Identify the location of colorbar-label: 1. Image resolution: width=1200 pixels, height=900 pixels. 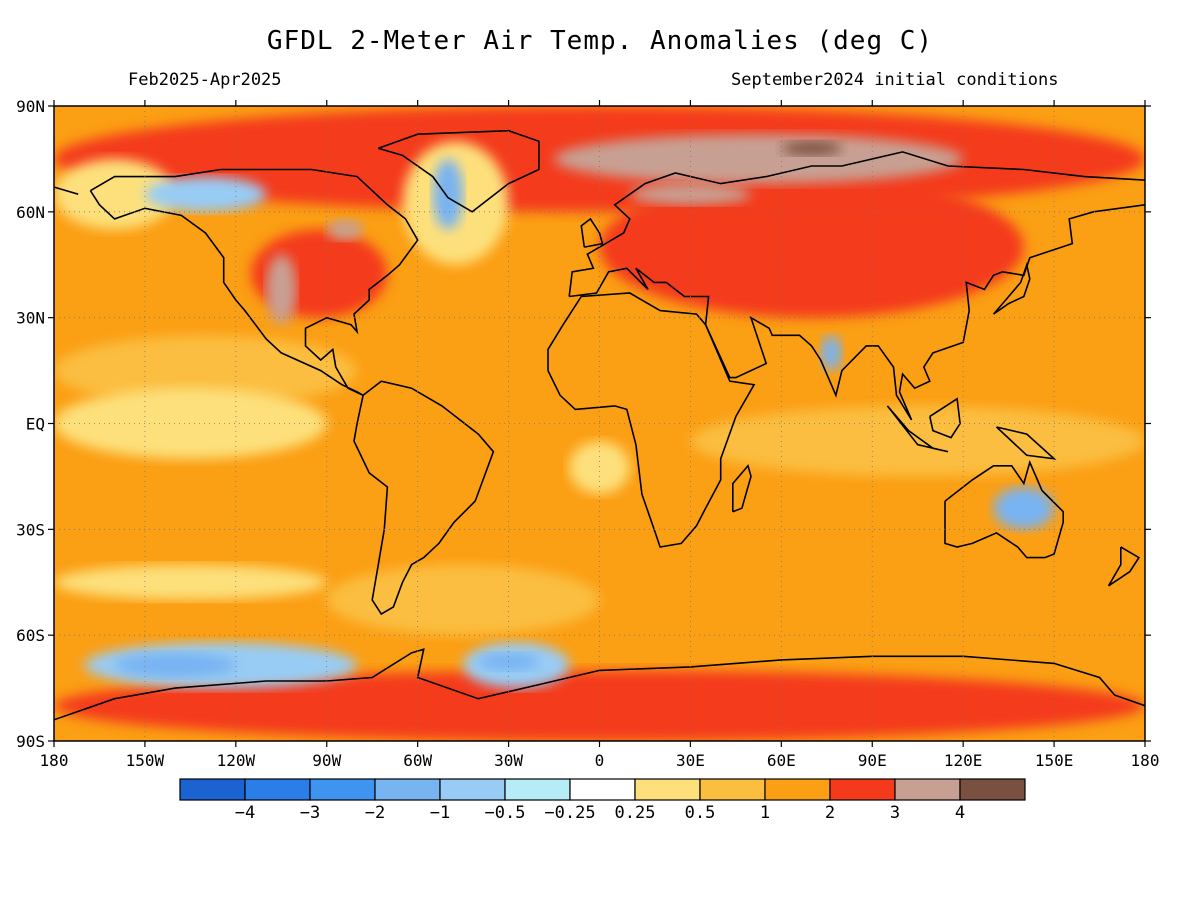
(765, 813).